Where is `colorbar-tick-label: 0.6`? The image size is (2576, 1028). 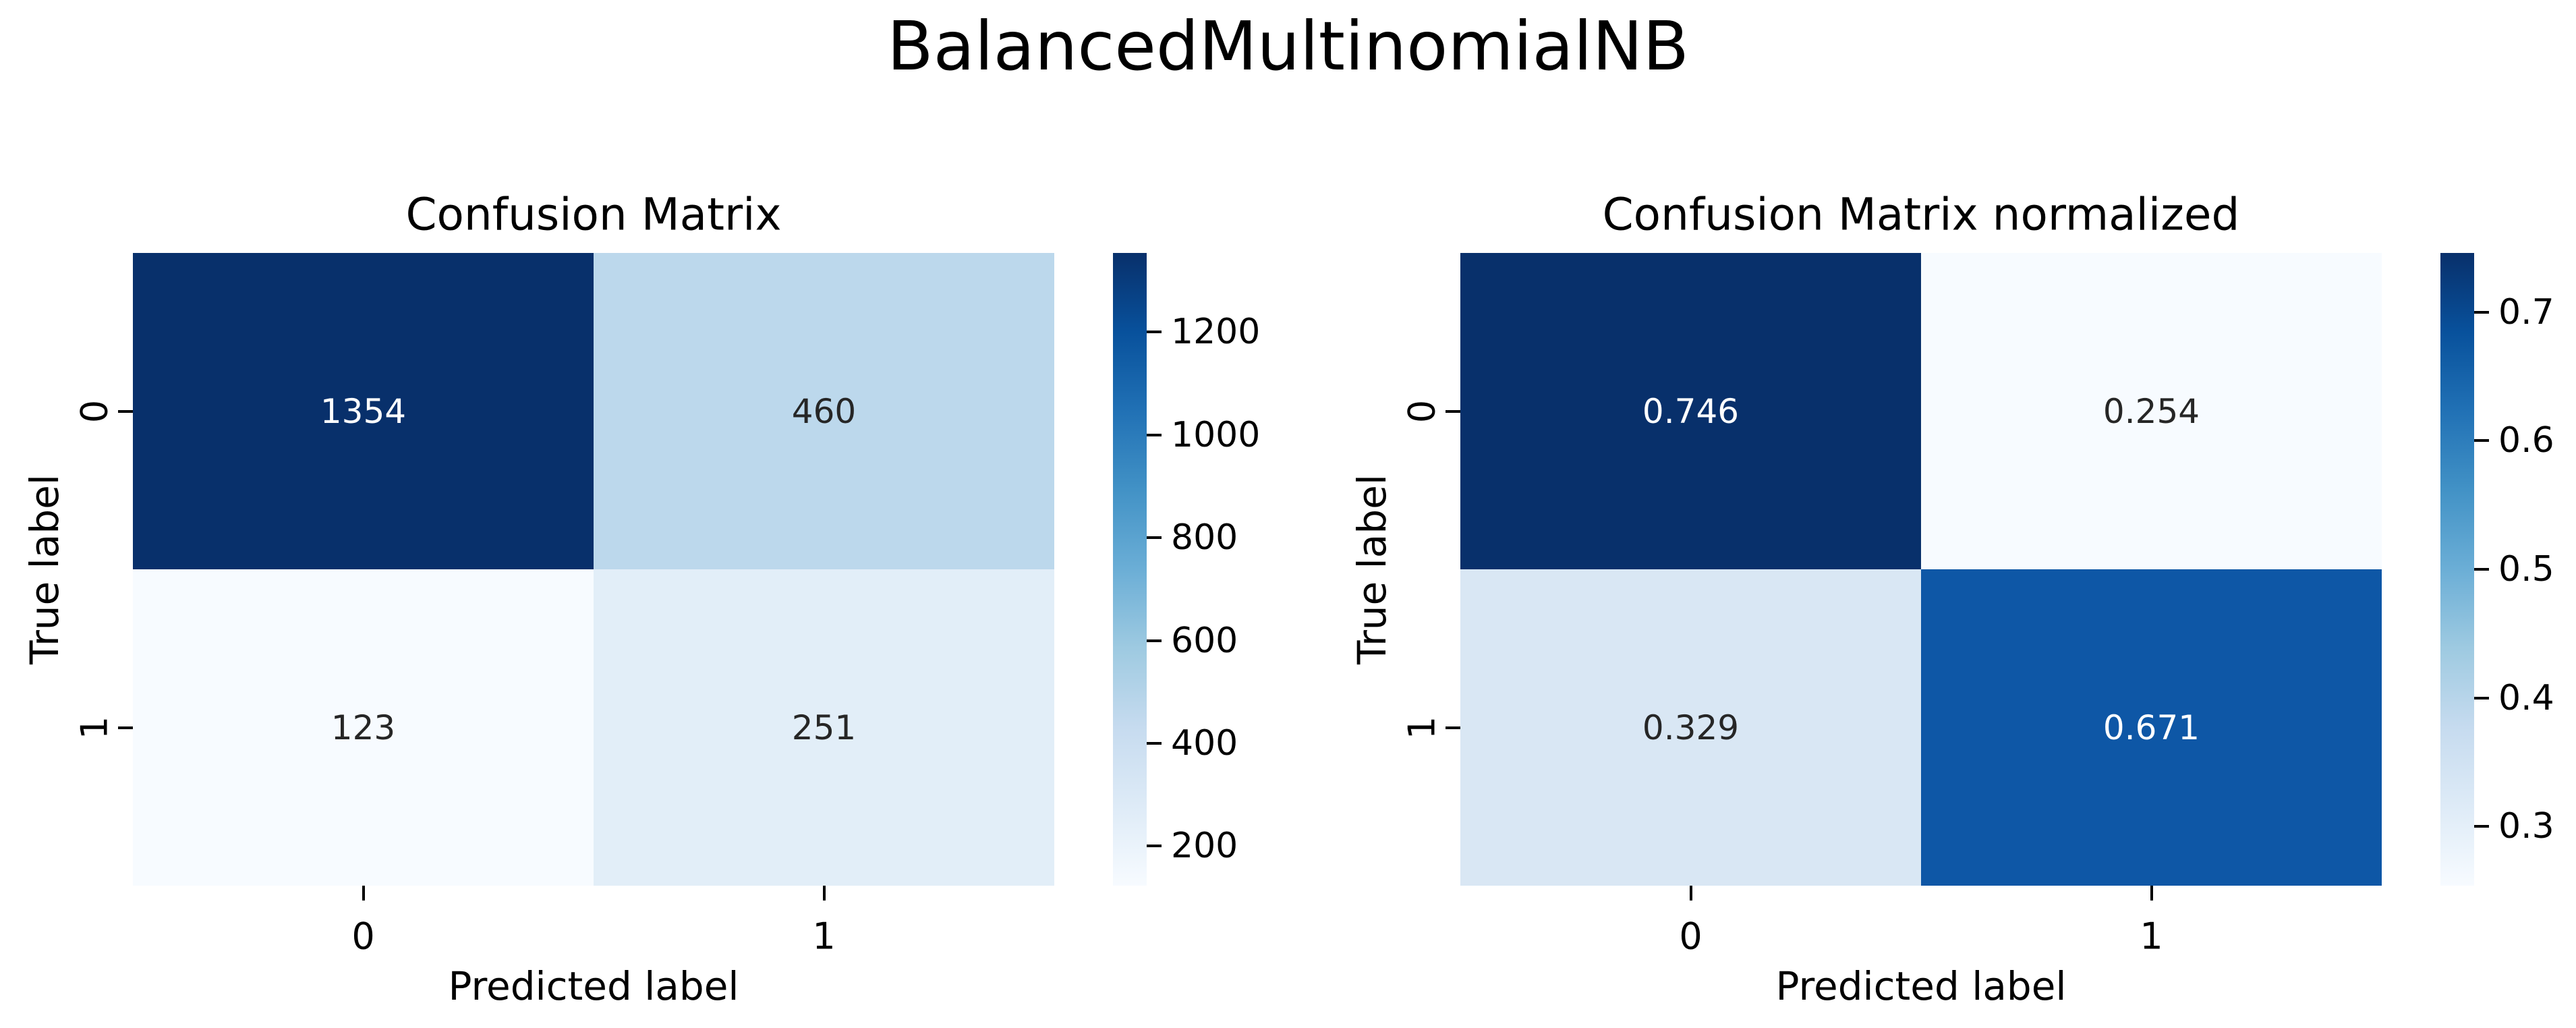
colorbar-tick-label: 0.6 is located at coordinates (2526, 440).